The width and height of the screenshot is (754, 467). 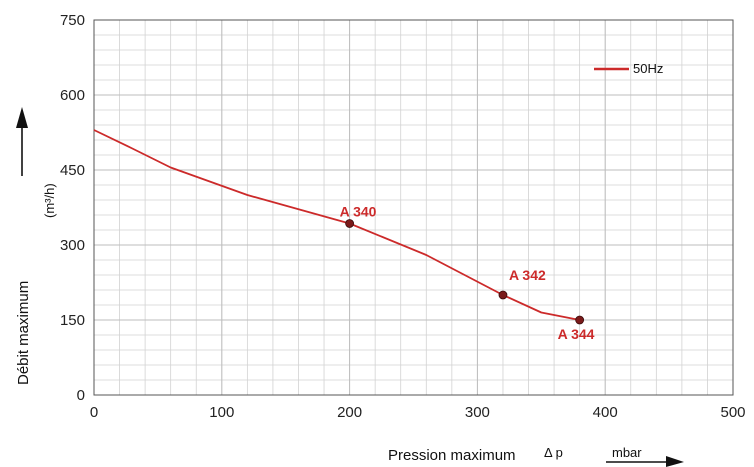 What do you see at coordinates (36, 246) in the screenshot?
I see `y-axis-title-group: Débit maximum (m³/h)` at bounding box center [36, 246].